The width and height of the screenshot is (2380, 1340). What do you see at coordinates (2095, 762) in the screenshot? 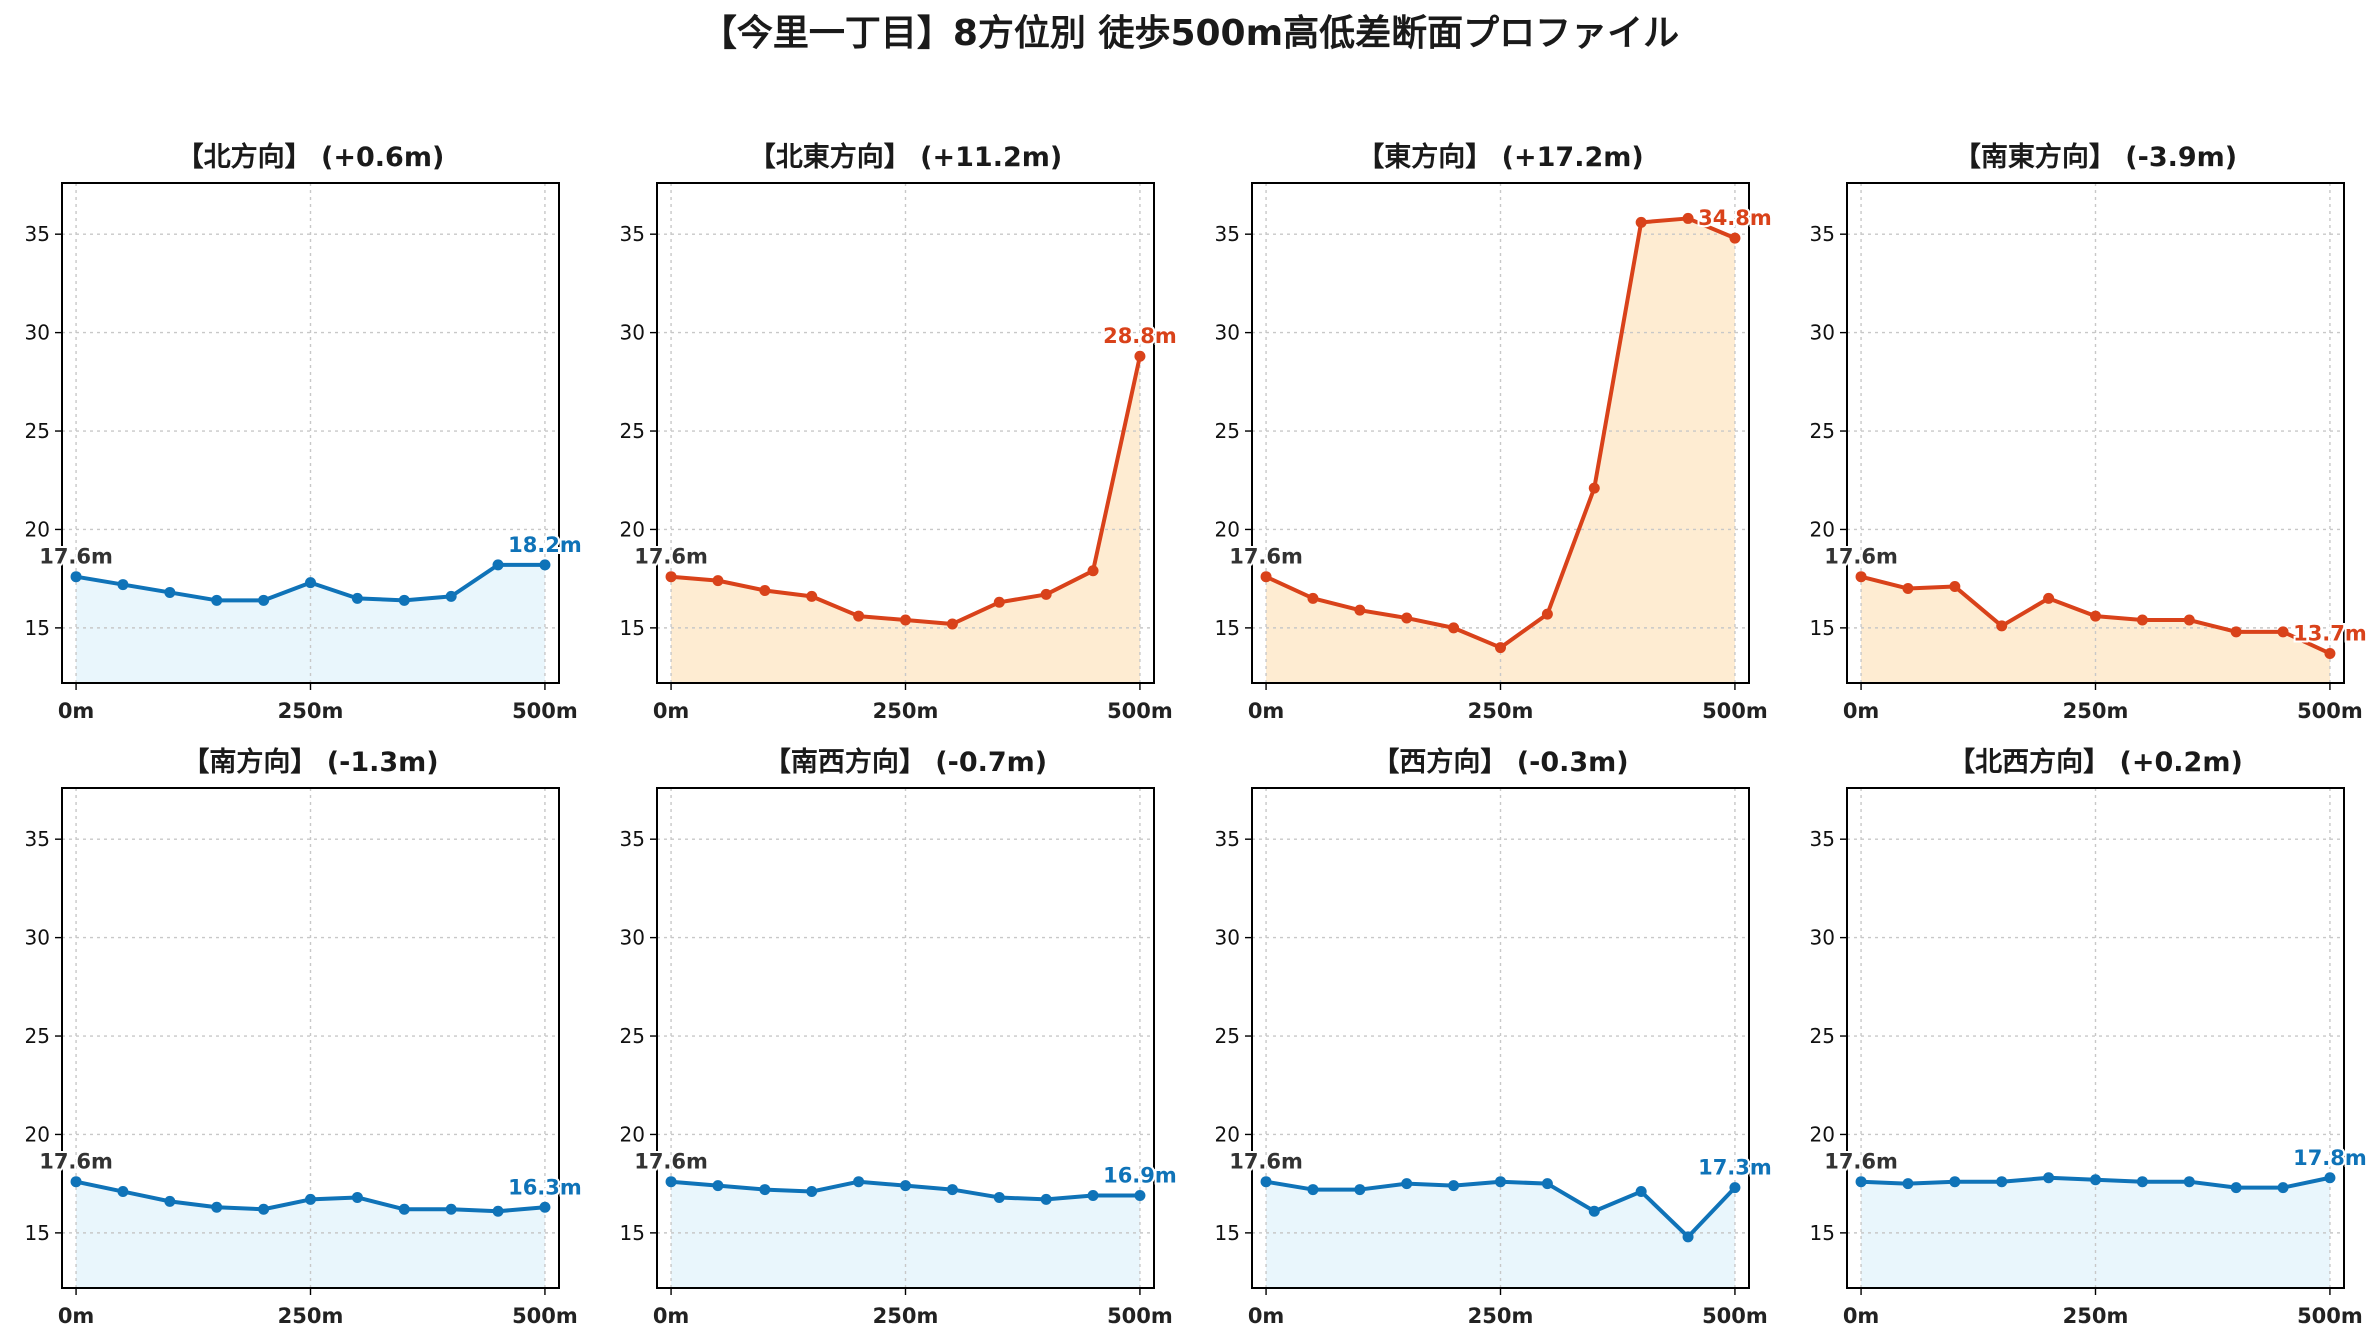
I see `subplot-title: 【北西方向】 (+0.2m)` at bounding box center [2095, 762].